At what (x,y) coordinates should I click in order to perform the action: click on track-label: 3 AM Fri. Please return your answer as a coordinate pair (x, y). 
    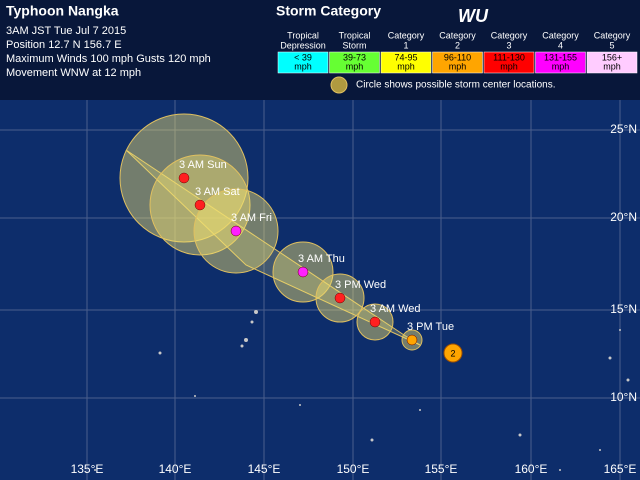
    Looking at the image, I should click on (251, 218).